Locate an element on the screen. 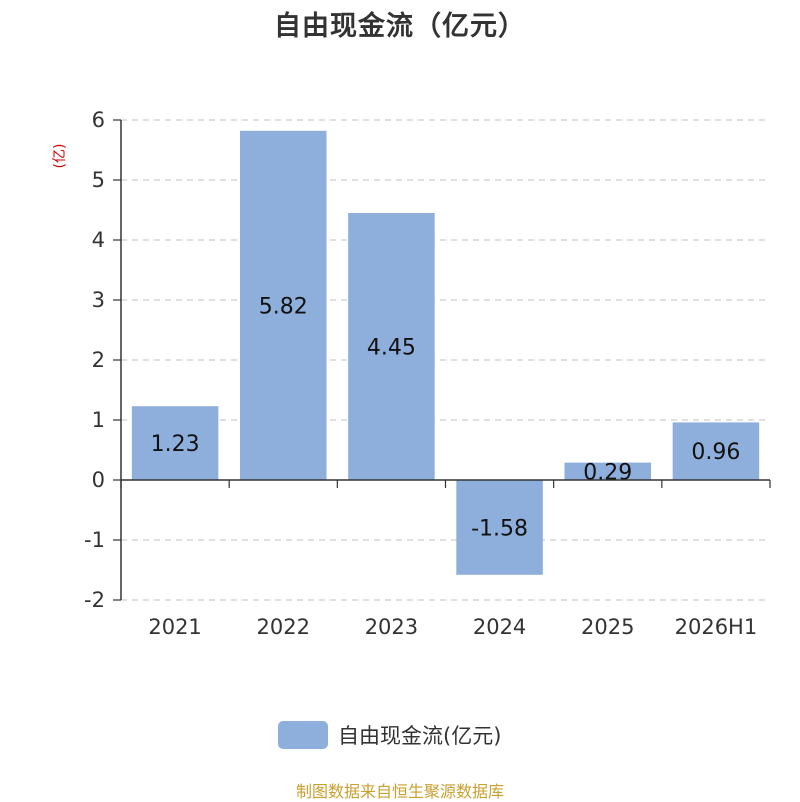 The height and width of the screenshot is (802, 800). x-tick-label: 2021 is located at coordinates (174, 627).